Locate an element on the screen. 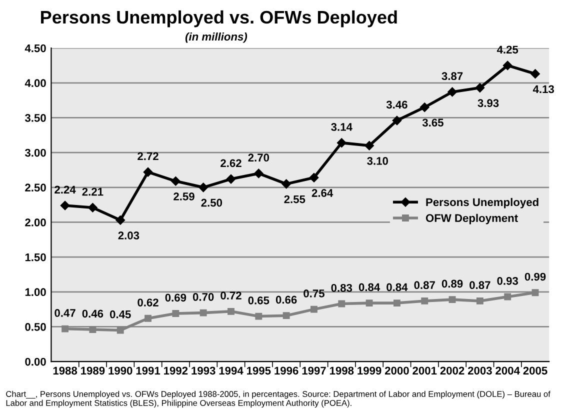  y-tick-label: 4.00 is located at coordinates (35, 83).